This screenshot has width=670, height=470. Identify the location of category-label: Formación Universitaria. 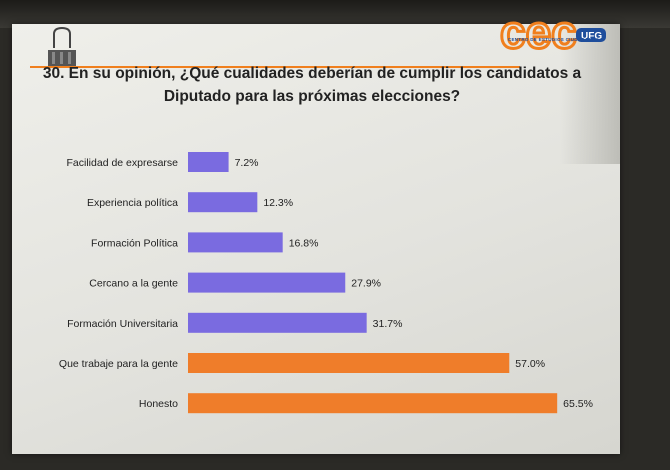
(122, 324).